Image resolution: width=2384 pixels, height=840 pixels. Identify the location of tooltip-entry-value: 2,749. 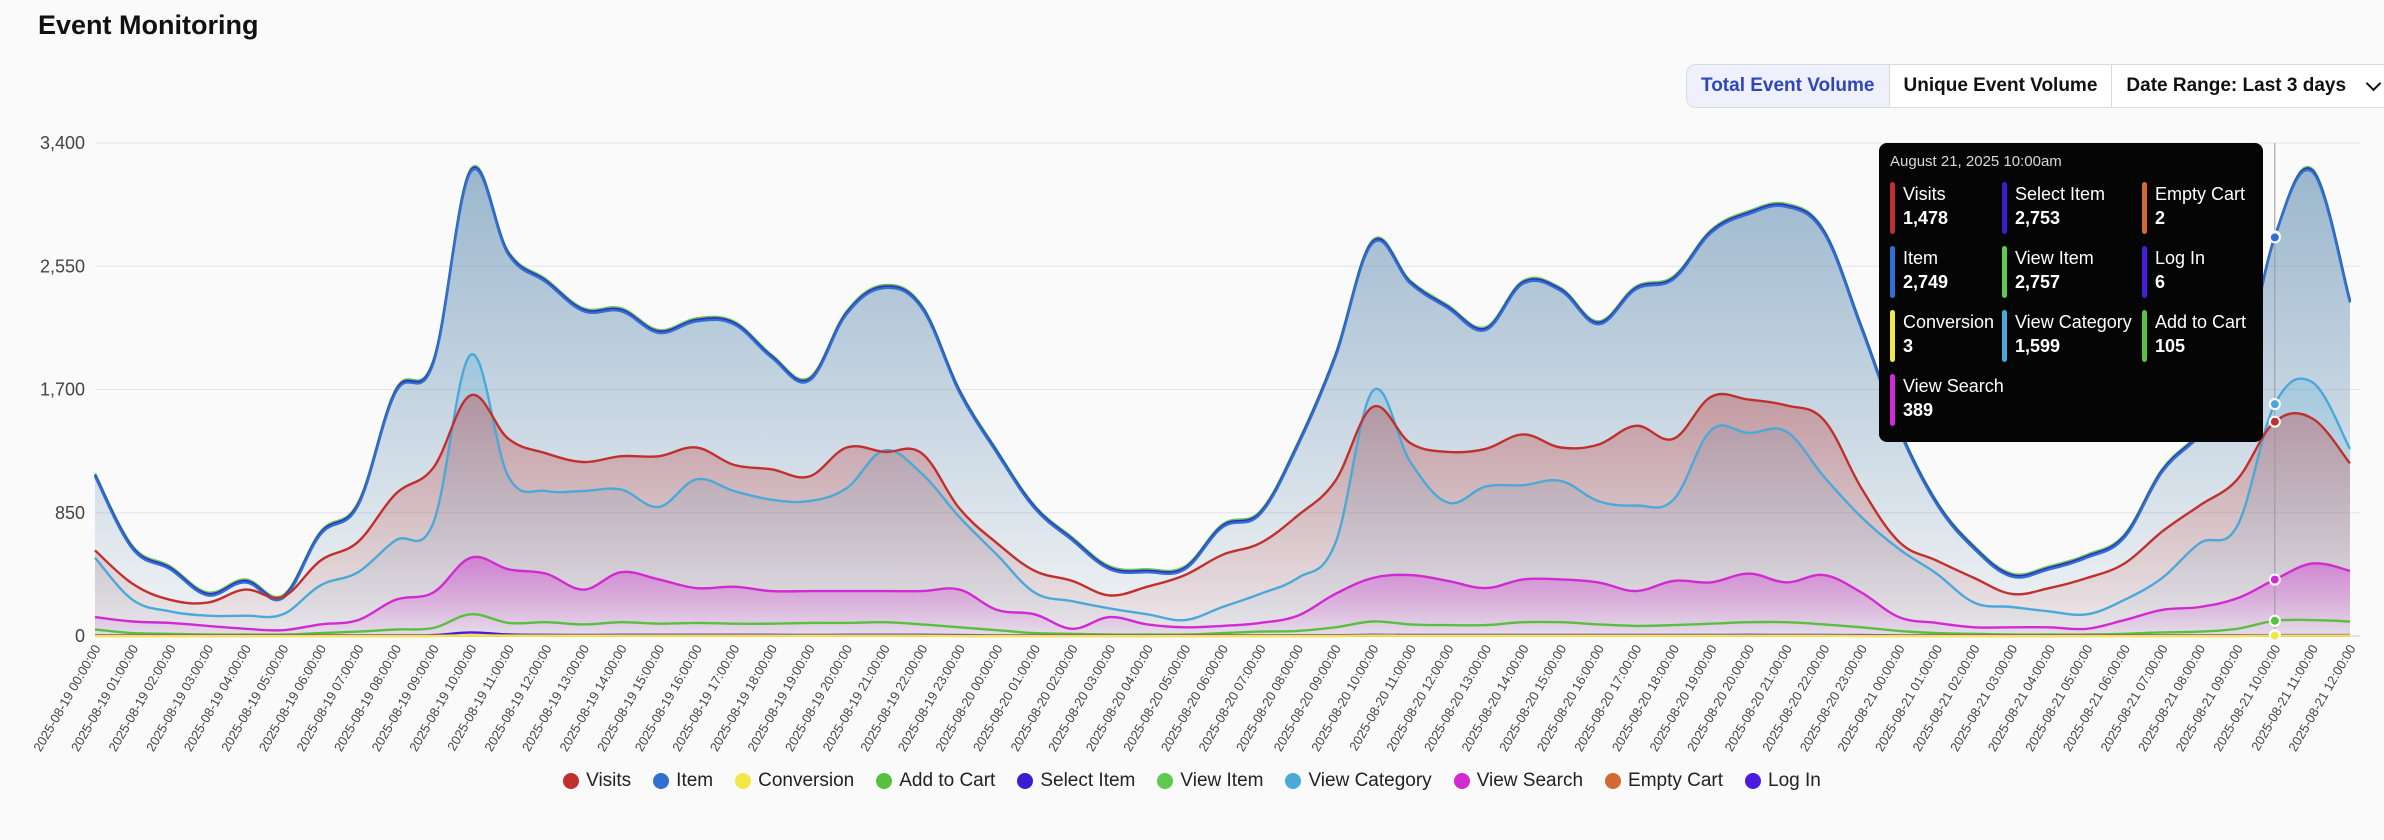
(1926, 282).